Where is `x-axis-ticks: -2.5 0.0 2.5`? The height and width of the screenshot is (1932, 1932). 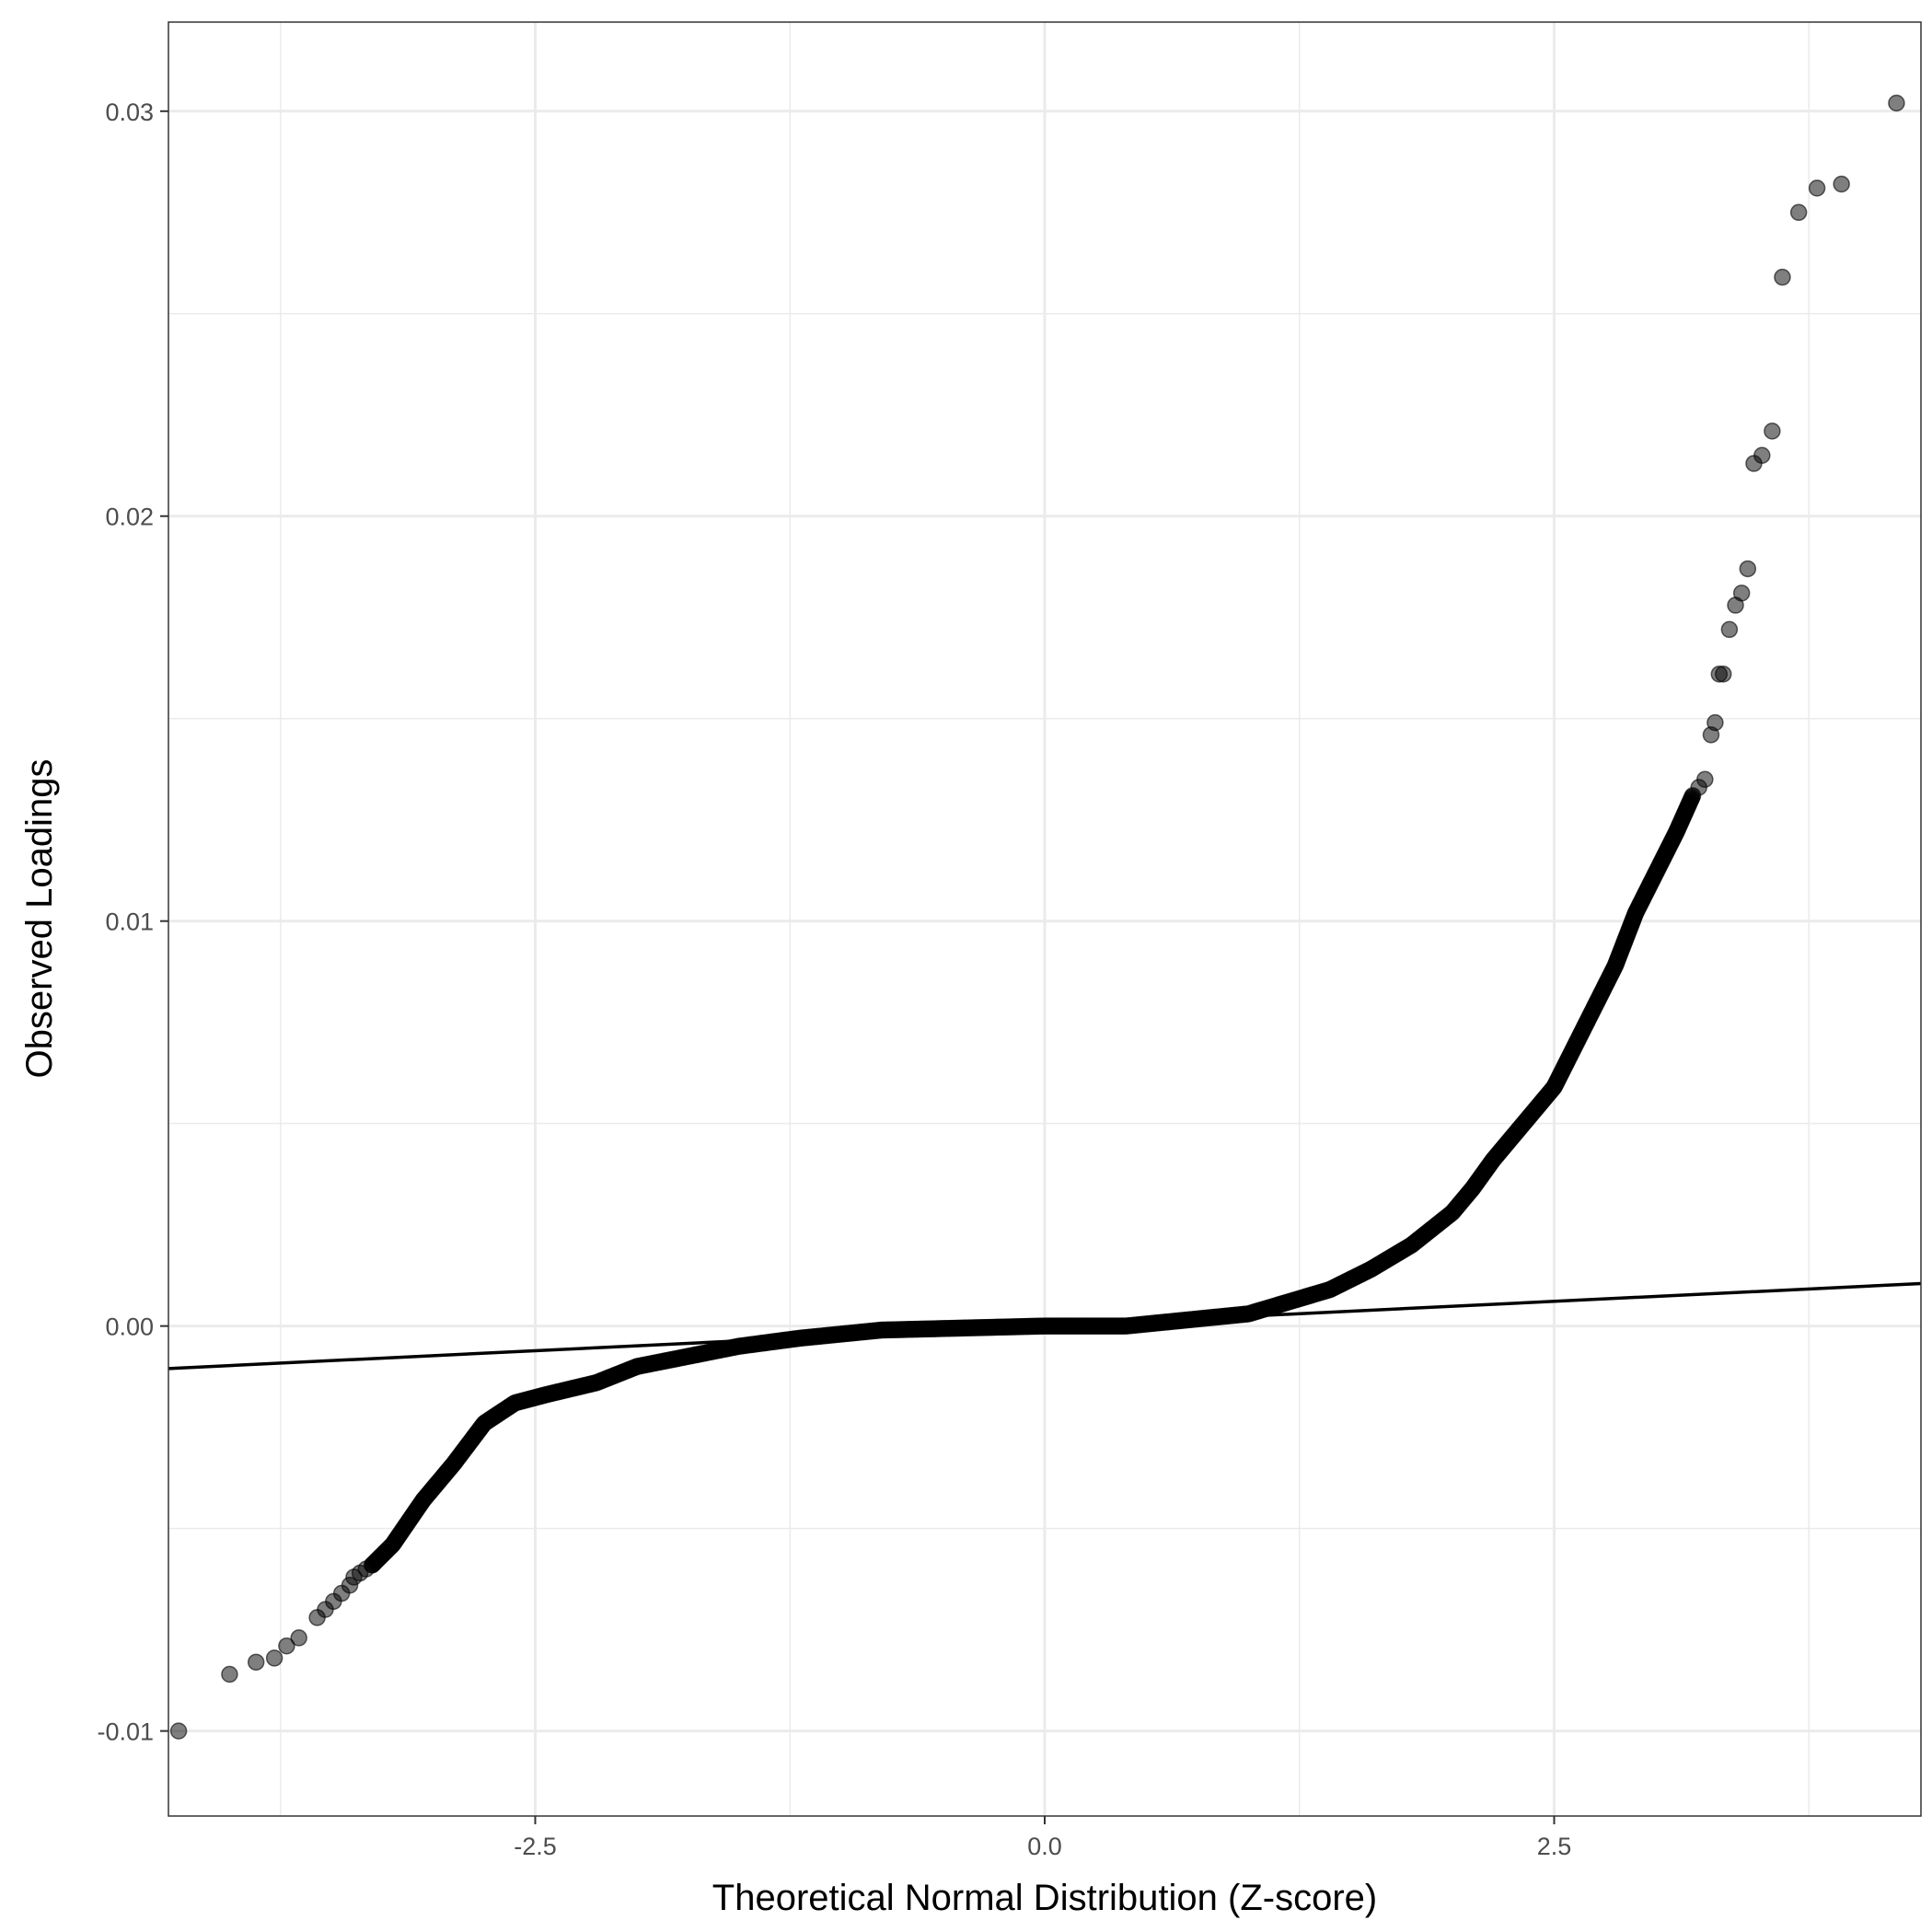
x-axis-ticks: -2.5 0.0 2.5 is located at coordinates (1042, 1838).